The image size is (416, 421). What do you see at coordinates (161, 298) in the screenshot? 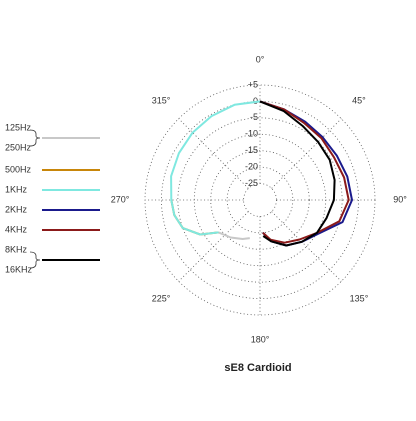
I see `angle-label: 225°` at bounding box center [161, 298].